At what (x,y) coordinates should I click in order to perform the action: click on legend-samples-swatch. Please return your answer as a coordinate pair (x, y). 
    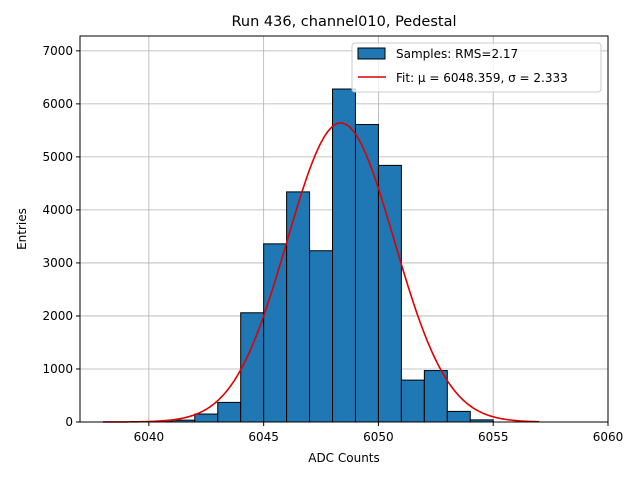
    Looking at the image, I should click on (371, 53).